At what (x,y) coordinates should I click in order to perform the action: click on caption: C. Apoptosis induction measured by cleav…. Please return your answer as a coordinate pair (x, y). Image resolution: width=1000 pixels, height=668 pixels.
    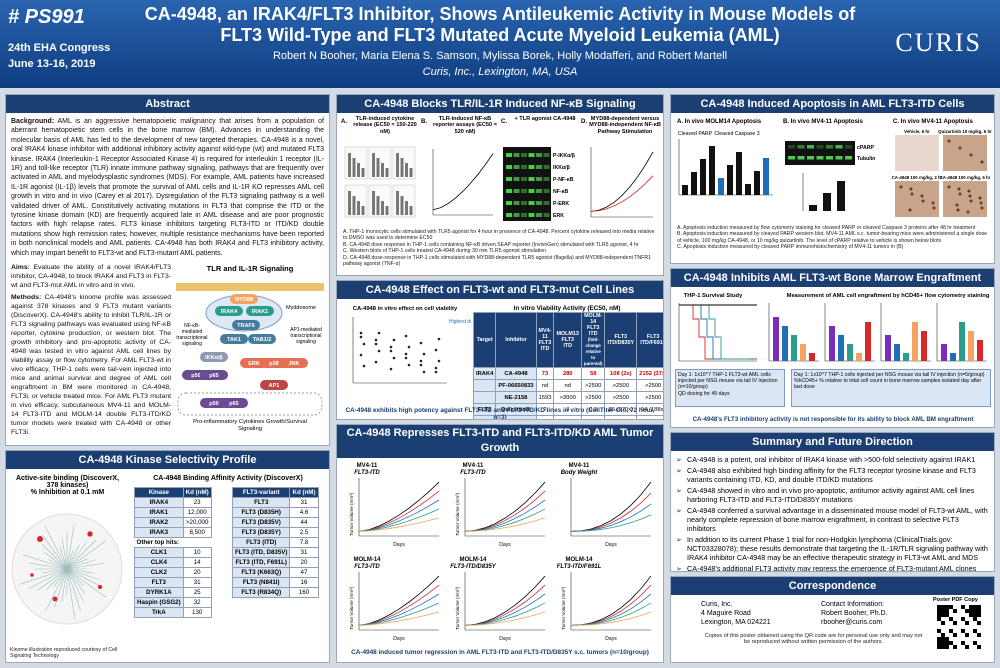
    Looking at the image, I should click on (790, 247).